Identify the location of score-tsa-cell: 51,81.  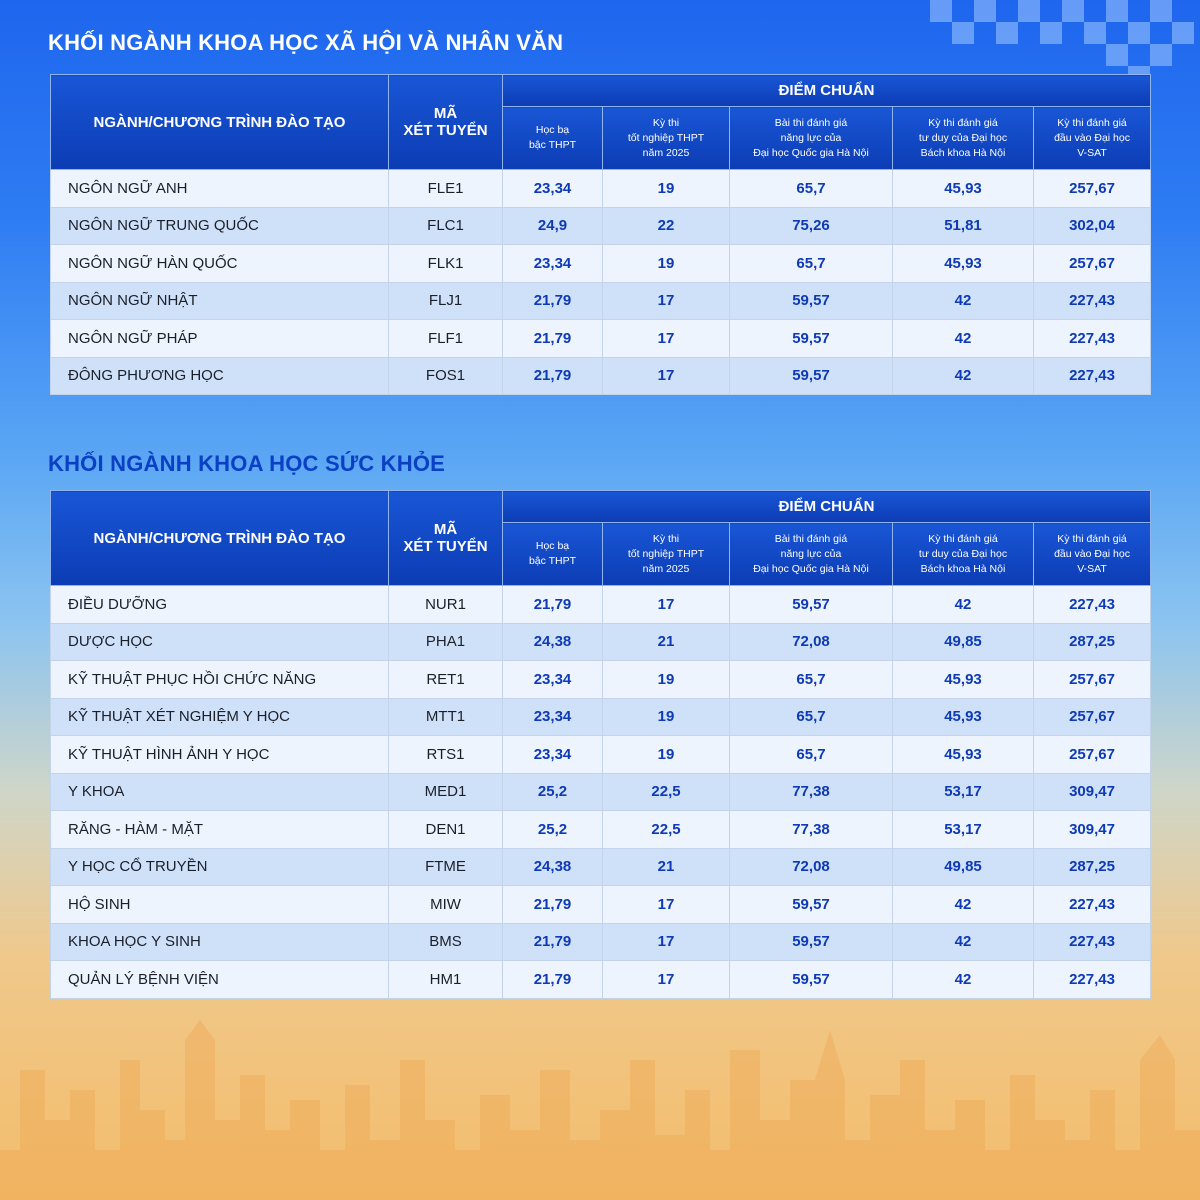
(963, 225).